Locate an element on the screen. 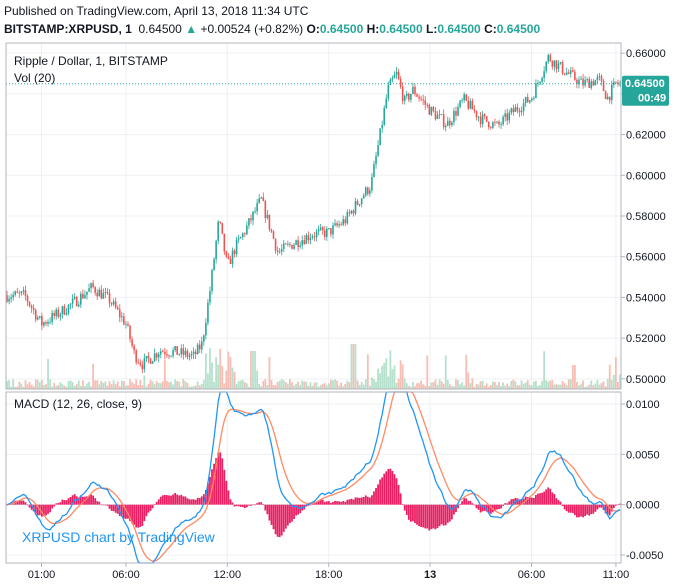  macd-axis: 0.0100 0.0050 0.0000 -0.0050 is located at coordinates (642, 480).